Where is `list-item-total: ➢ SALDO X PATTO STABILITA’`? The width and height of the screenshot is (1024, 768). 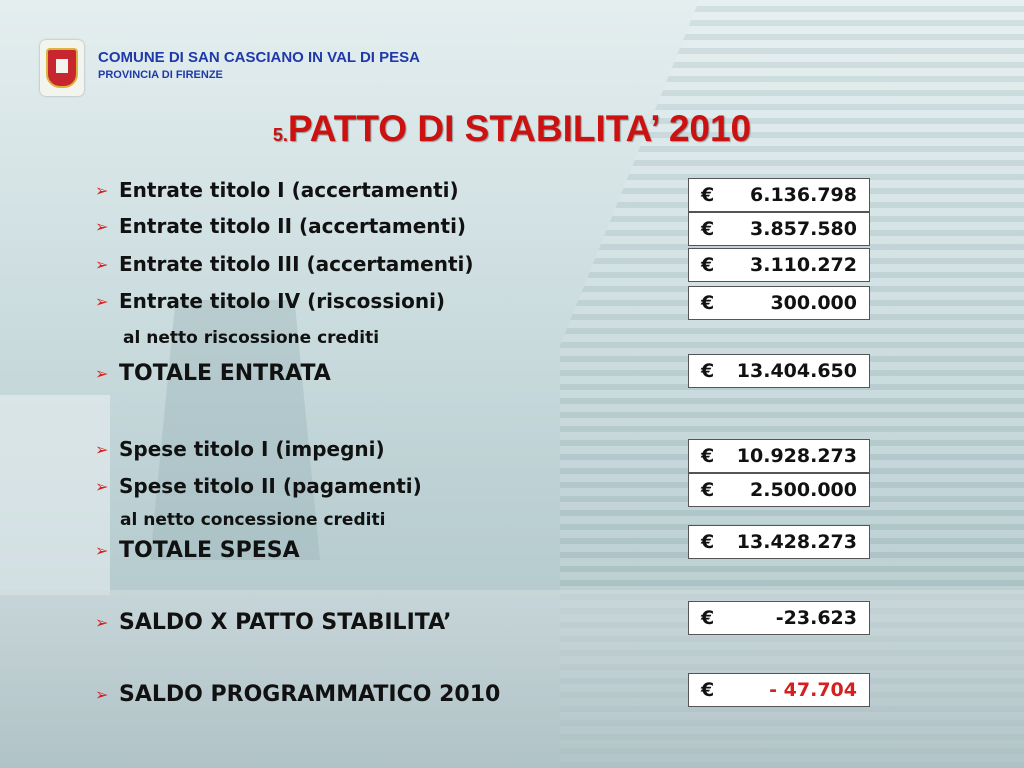
list-item-total: ➢ SALDO X PATTO STABILITA’ is located at coordinates (273, 622).